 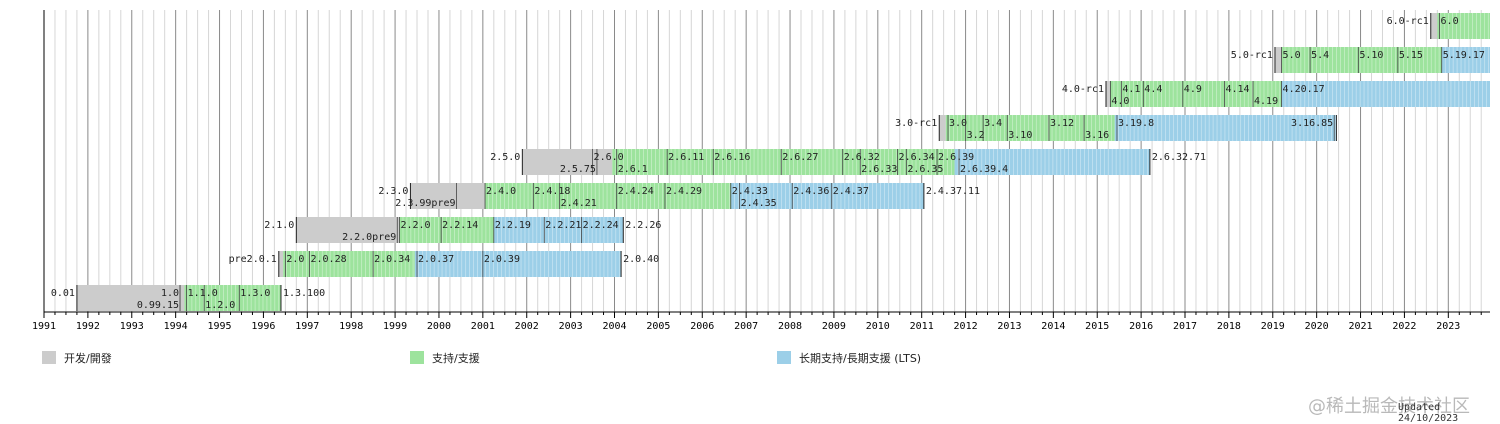 What do you see at coordinates (917, 157) in the screenshot?
I see `version-label: 2.6.34` at bounding box center [917, 157].